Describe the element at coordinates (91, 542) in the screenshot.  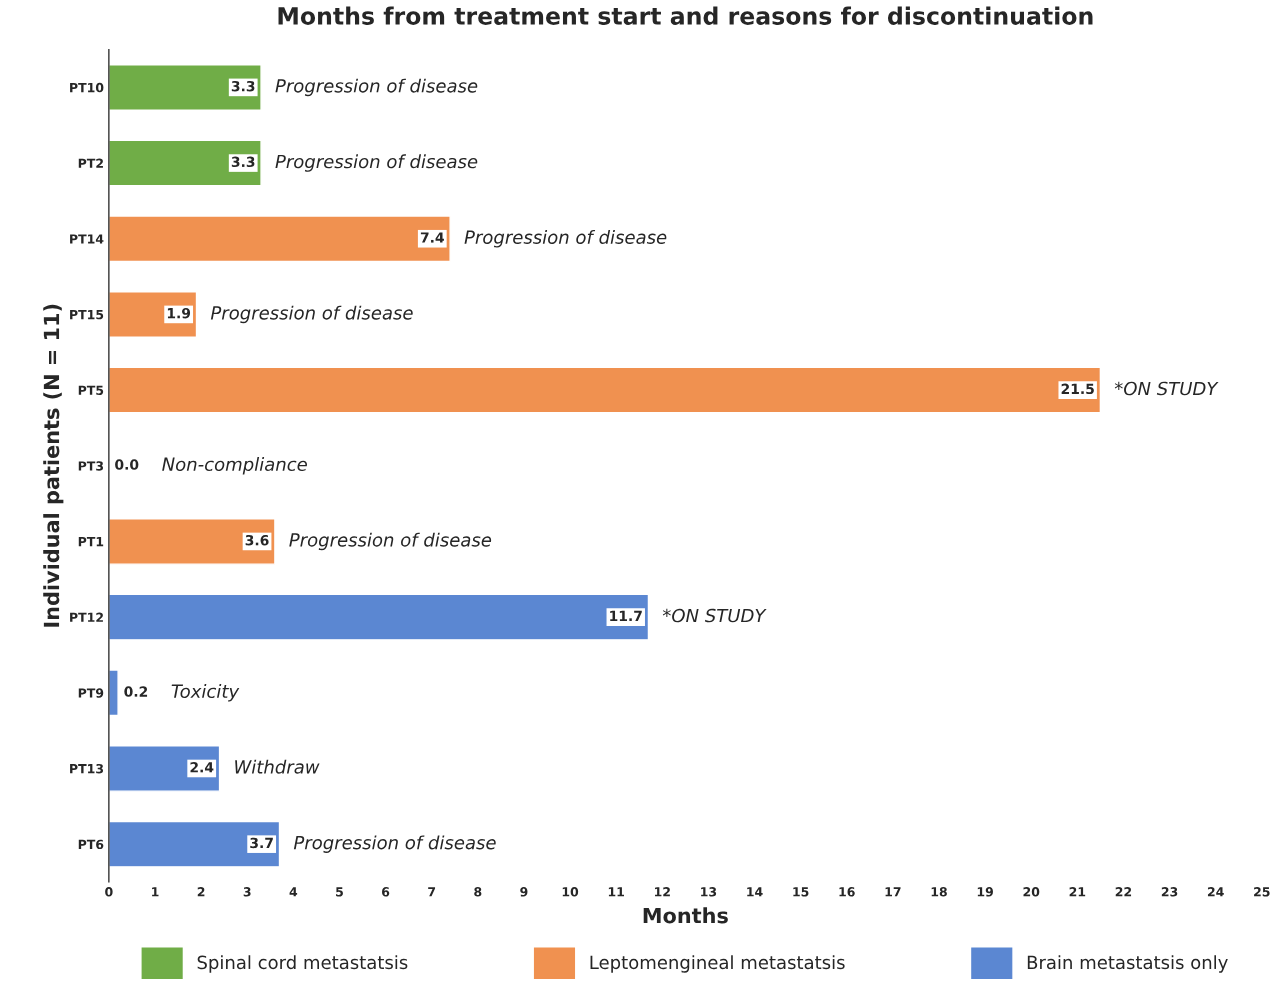
I see `y-tick-label: PT1` at that location.